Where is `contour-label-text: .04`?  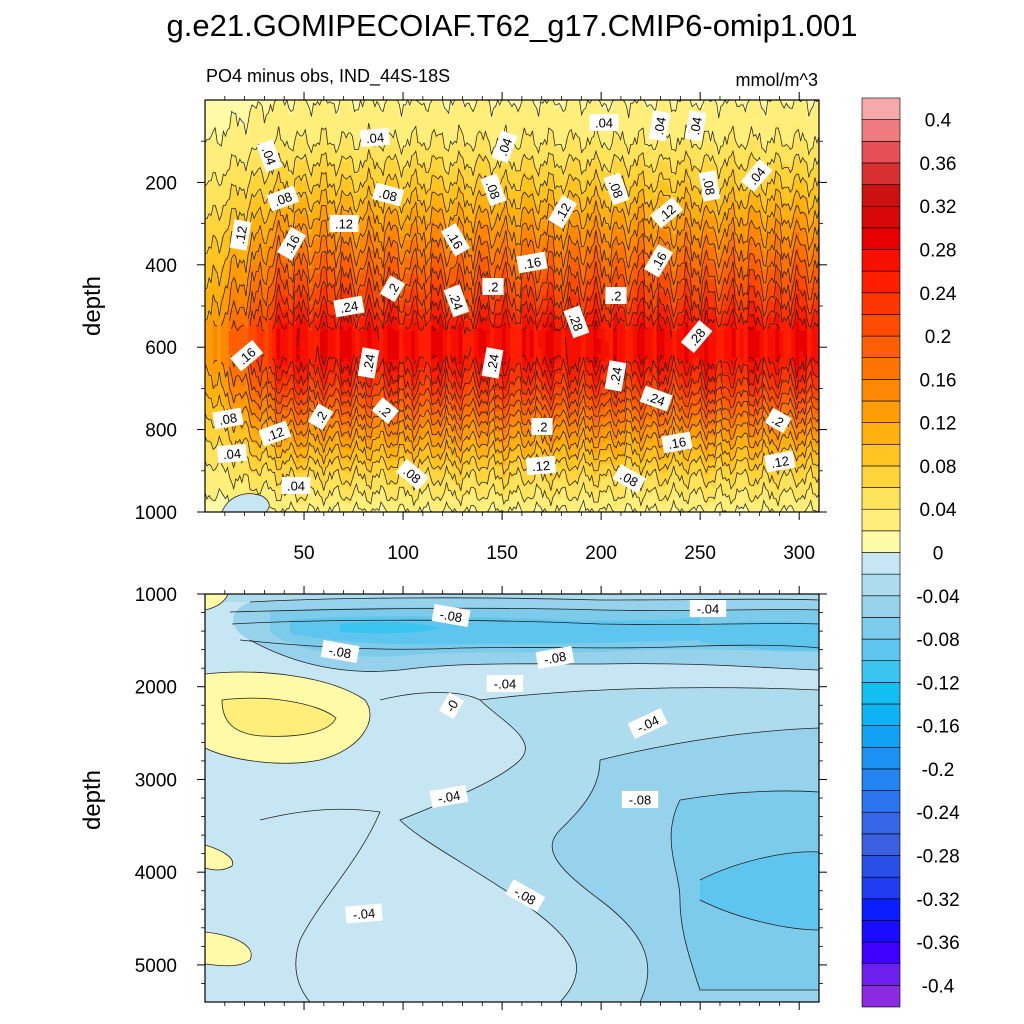
contour-label-text: .04 is located at coordinates (374, 138).